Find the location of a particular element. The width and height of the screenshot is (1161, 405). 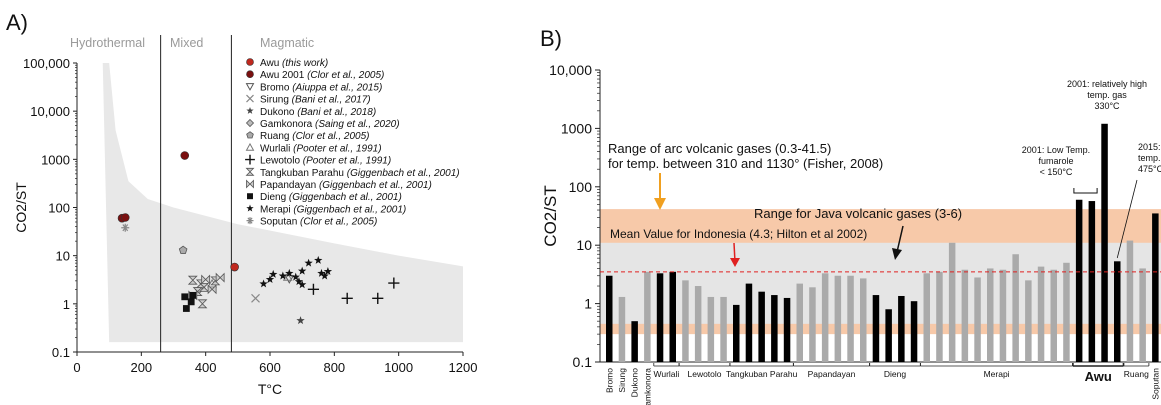

region-label-hydrothermal: Hydrothermal is located at coordinates (107, 43).